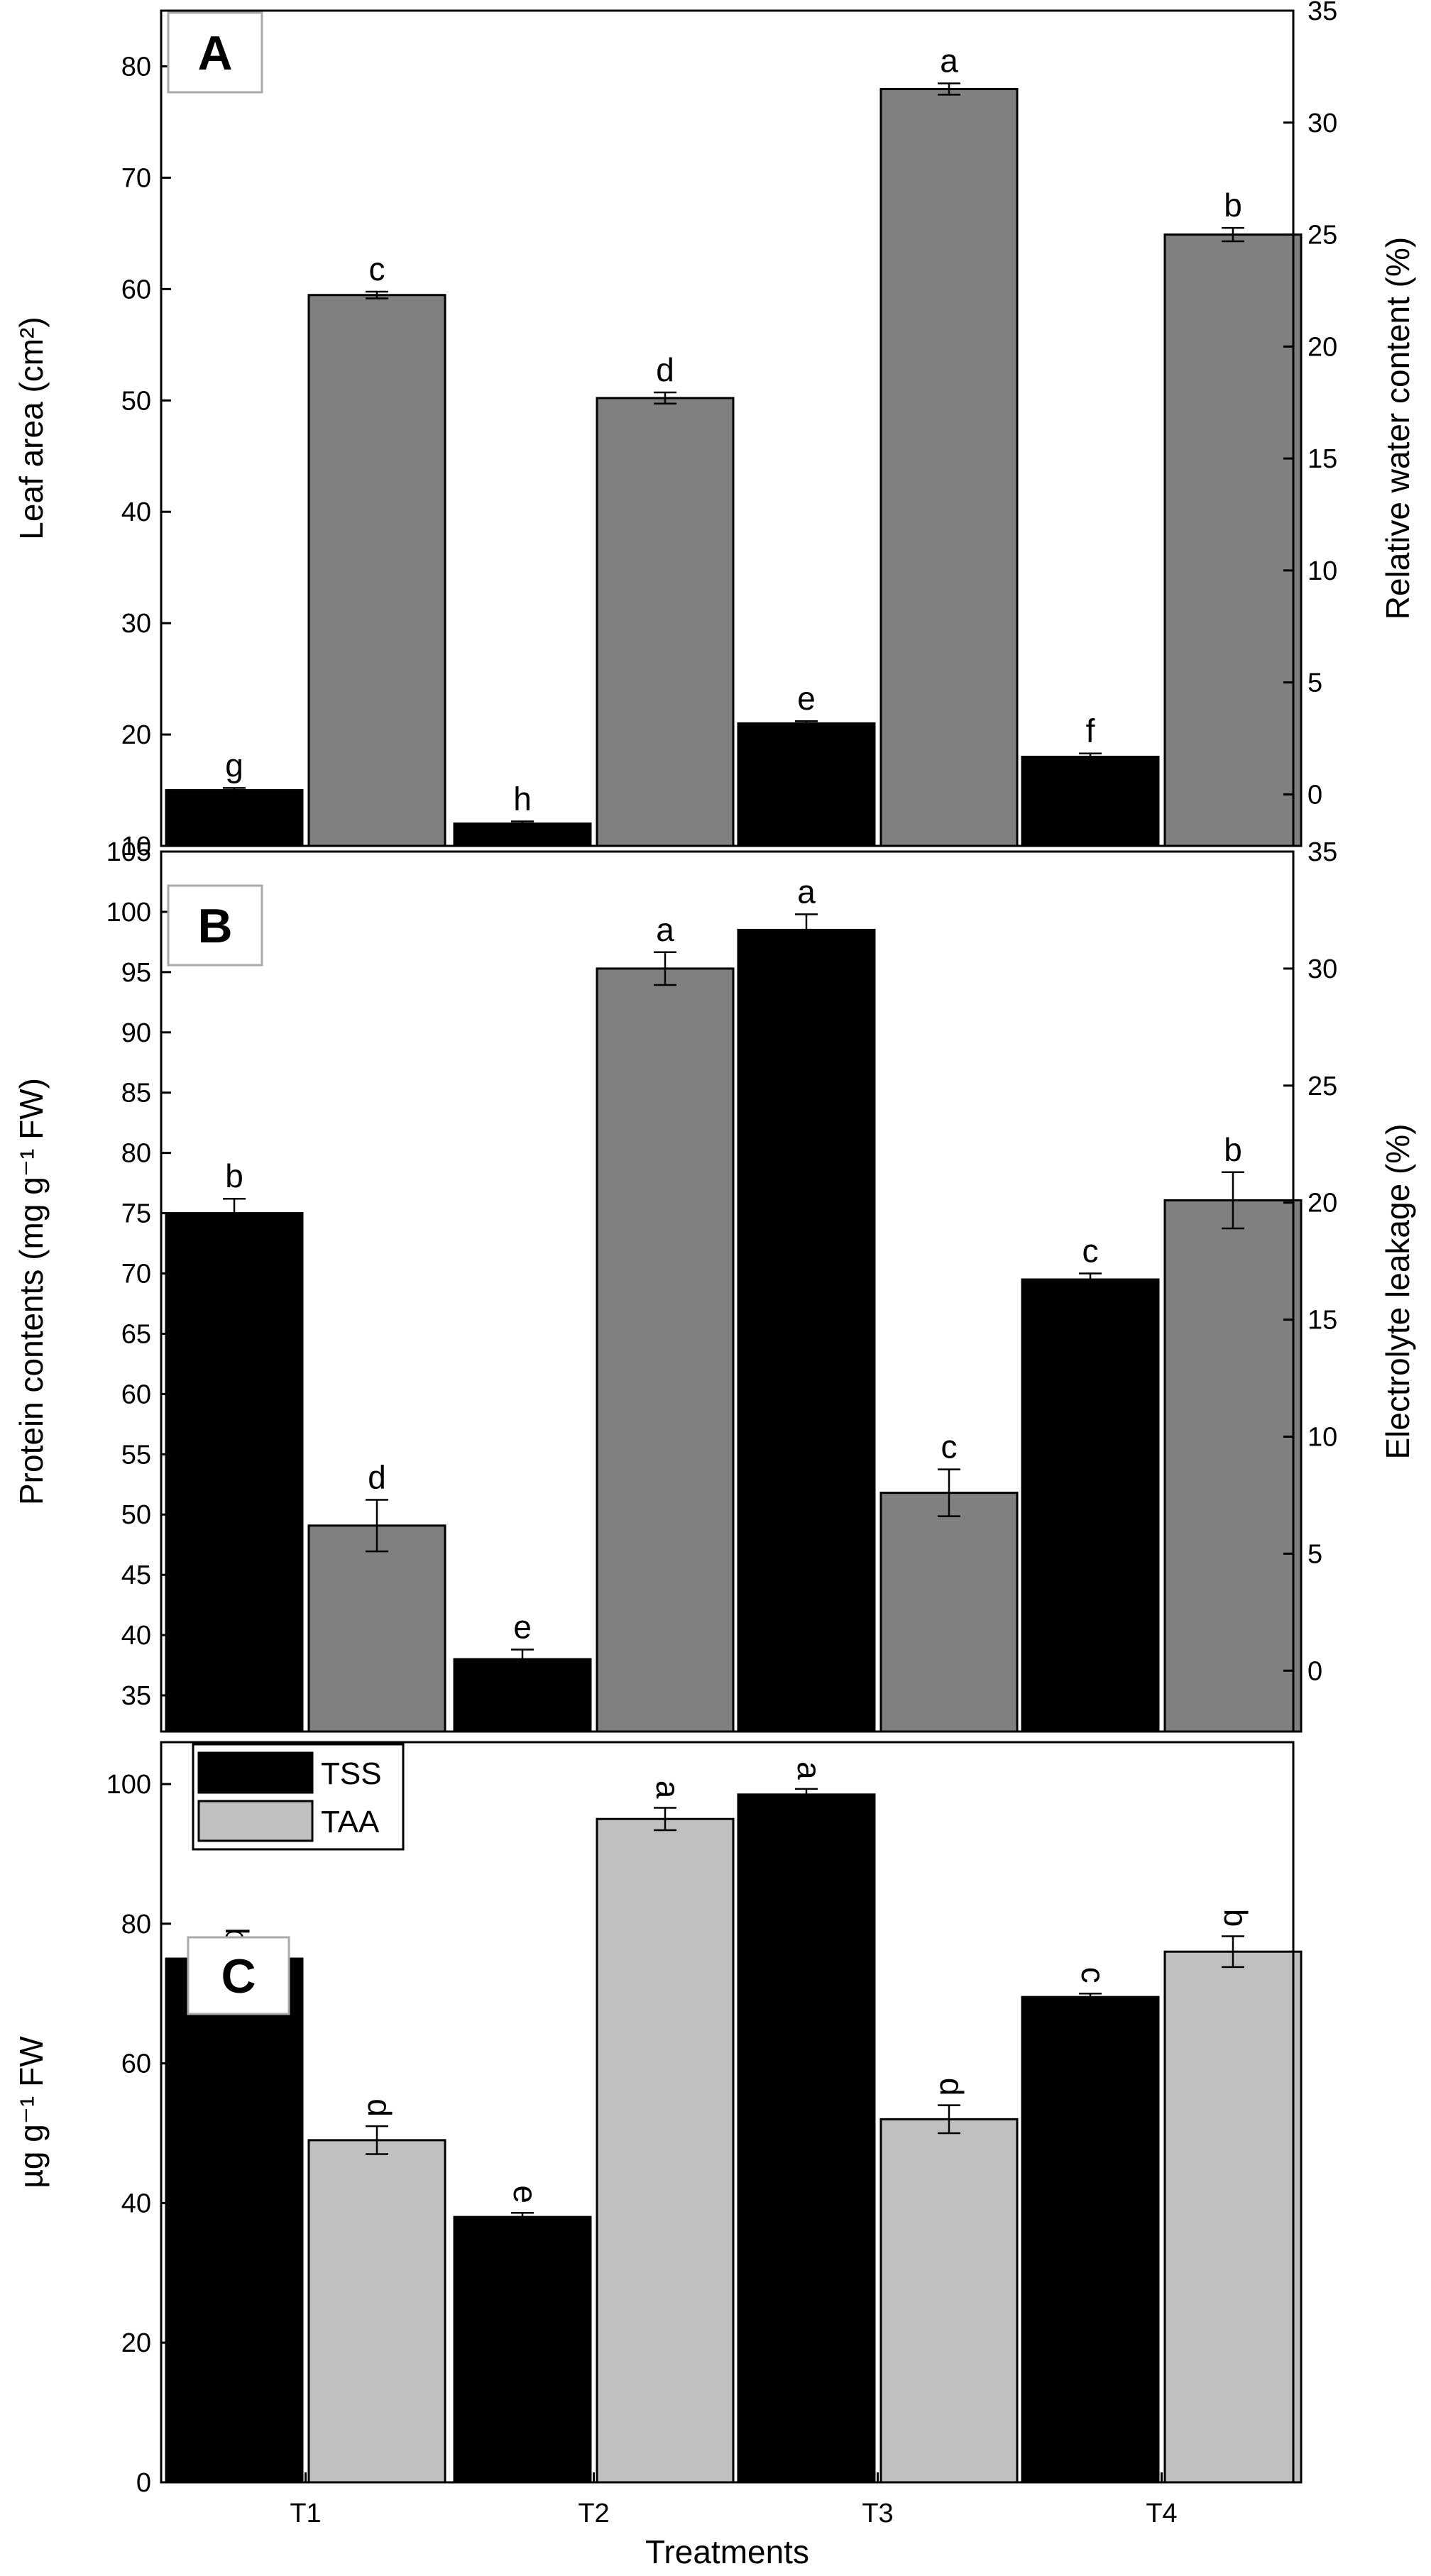 The height and width of the screenshot is (2576, 1431). I want to click on panel-letter-box-b, so click(215, 925).